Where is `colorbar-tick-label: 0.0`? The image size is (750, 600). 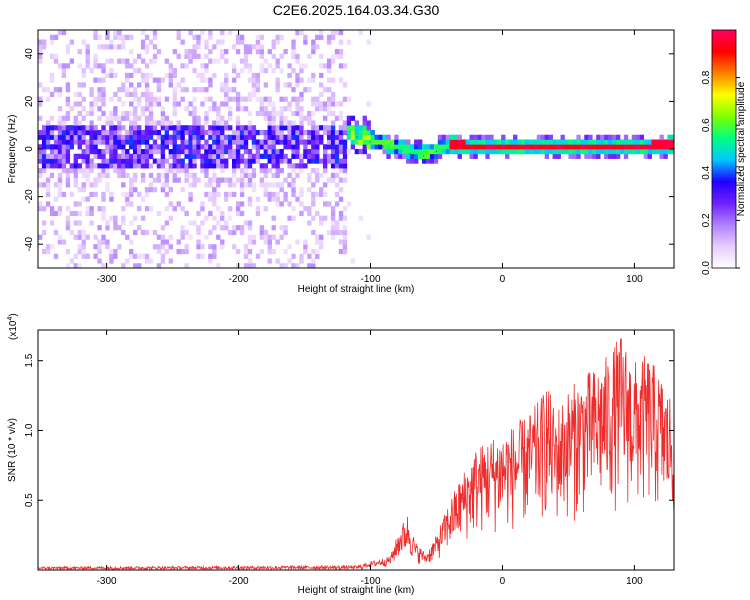 colorbar-tick-label: 0.0 is located at coordinates (706, 268).